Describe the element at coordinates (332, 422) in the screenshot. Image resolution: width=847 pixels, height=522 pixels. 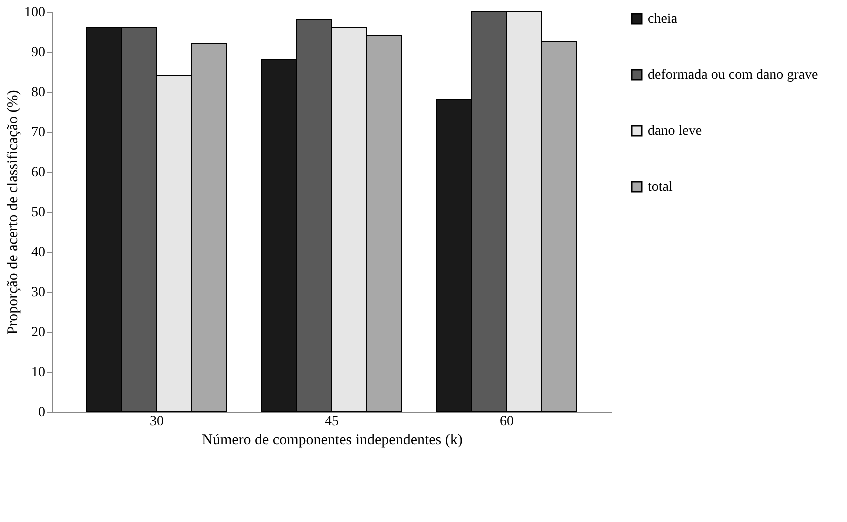
I see `x-tick-label: 45` at that location.